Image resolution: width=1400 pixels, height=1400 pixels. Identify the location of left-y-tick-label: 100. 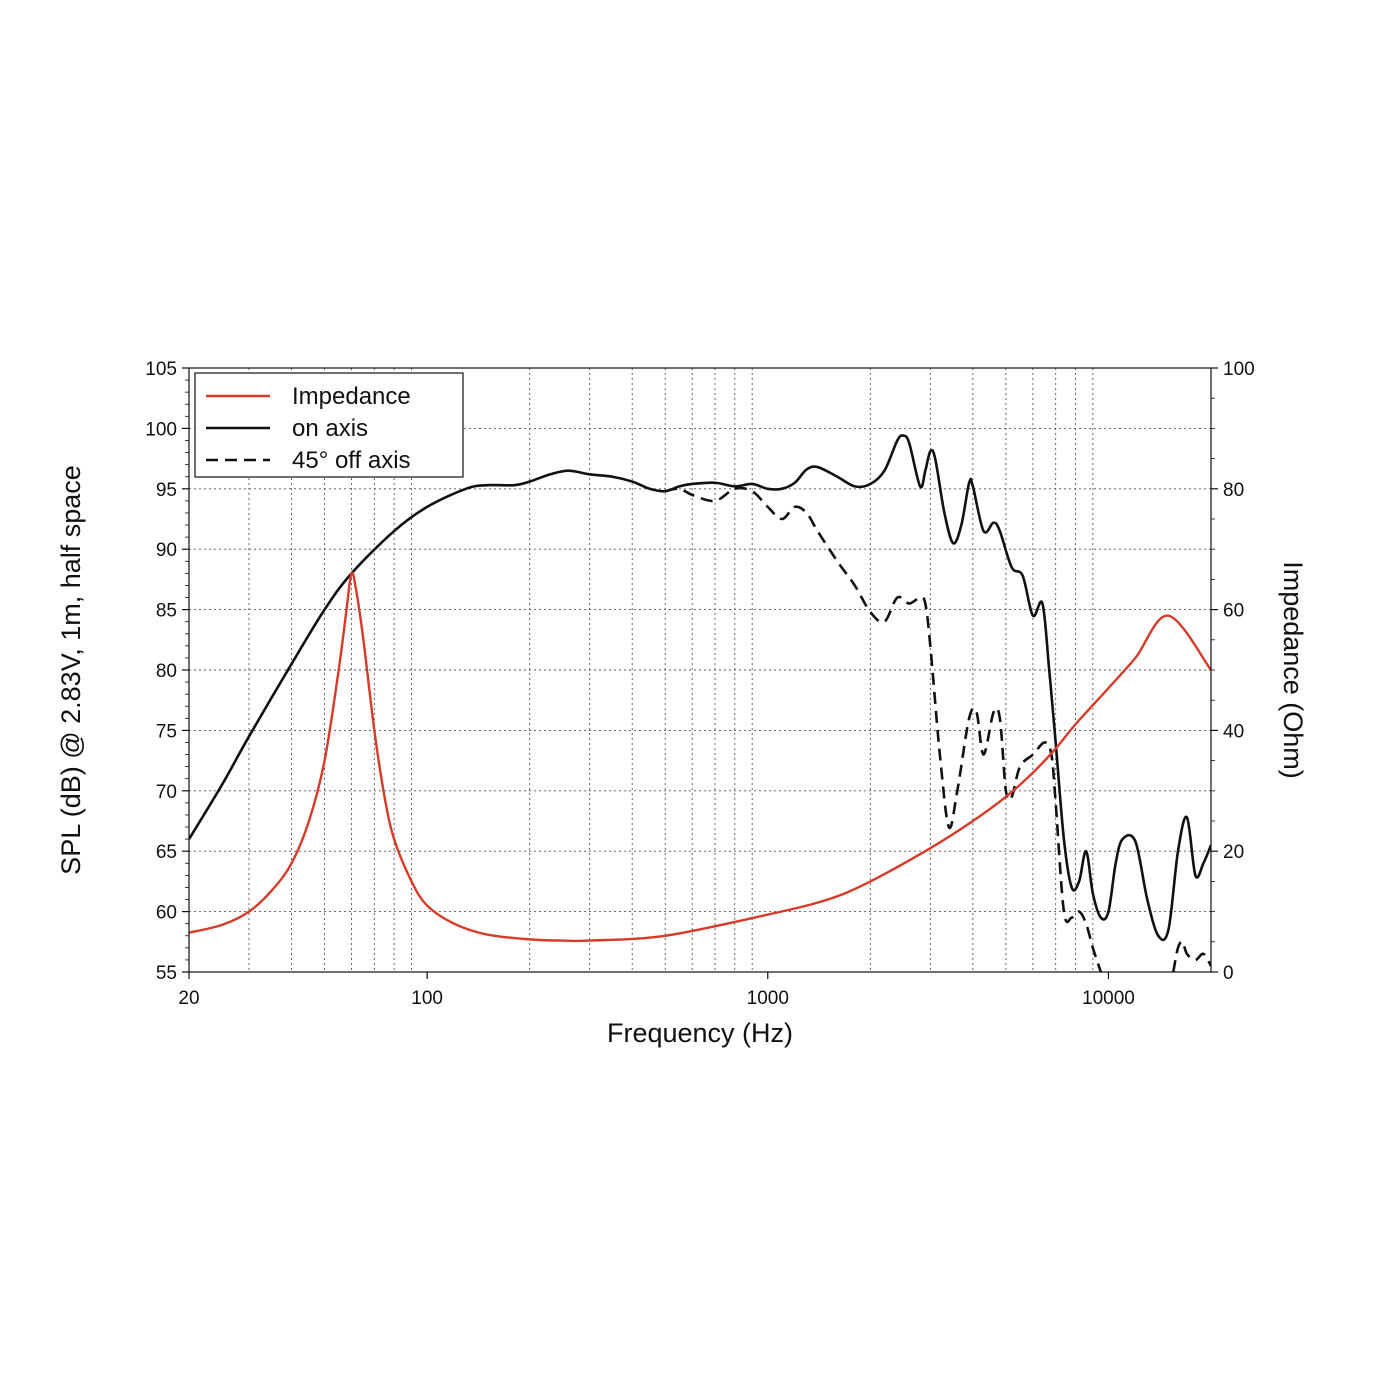
(161, 429).